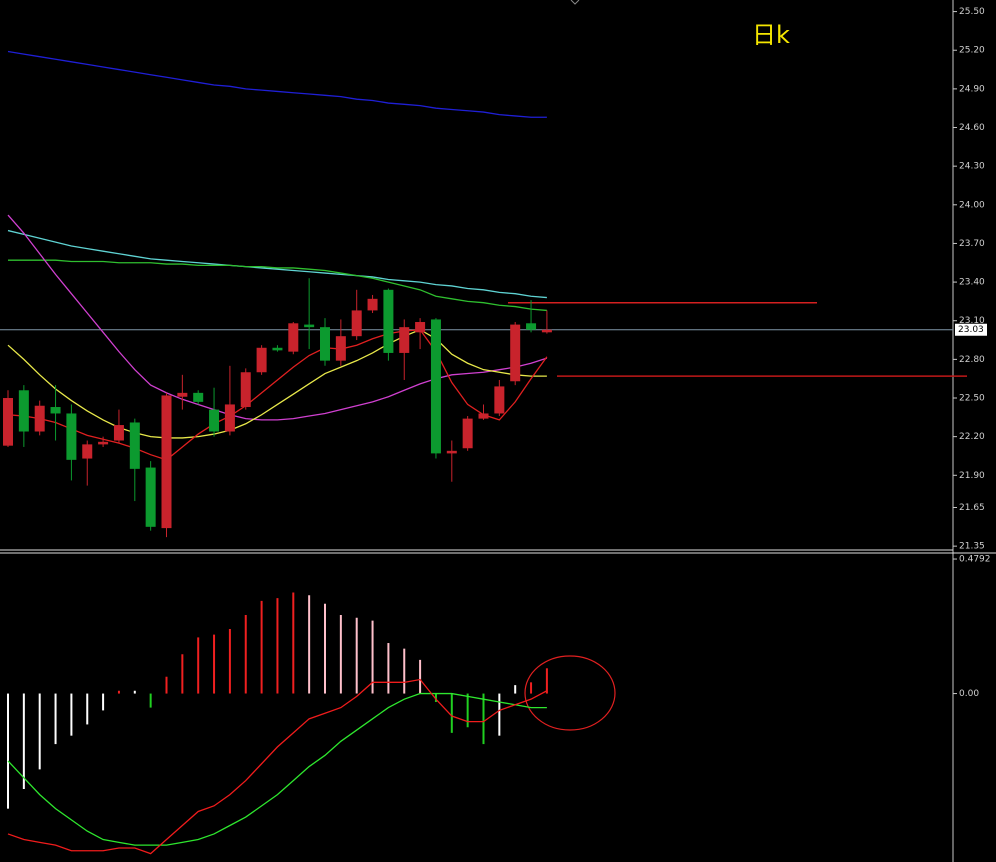 This screenshot has width=996, height=862. I want to click on y-tick-label: 0.00, so click(969, 694).